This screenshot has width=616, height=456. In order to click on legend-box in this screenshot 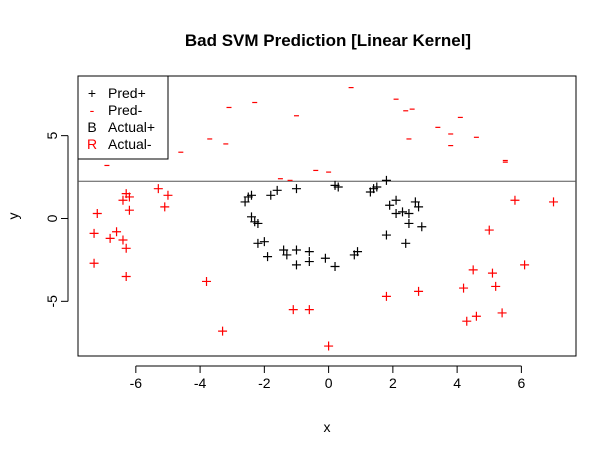, I will do `click(123, 117)`.